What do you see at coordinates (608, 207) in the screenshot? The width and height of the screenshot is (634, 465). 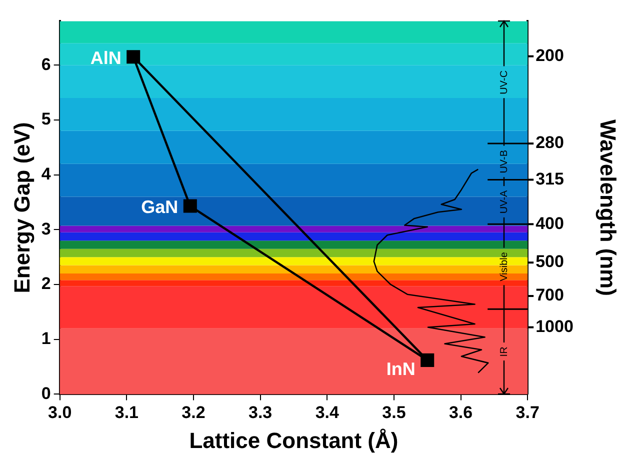 I see `y2-axis-title: Wavelength (nm)` at bounding box center [608, 207].